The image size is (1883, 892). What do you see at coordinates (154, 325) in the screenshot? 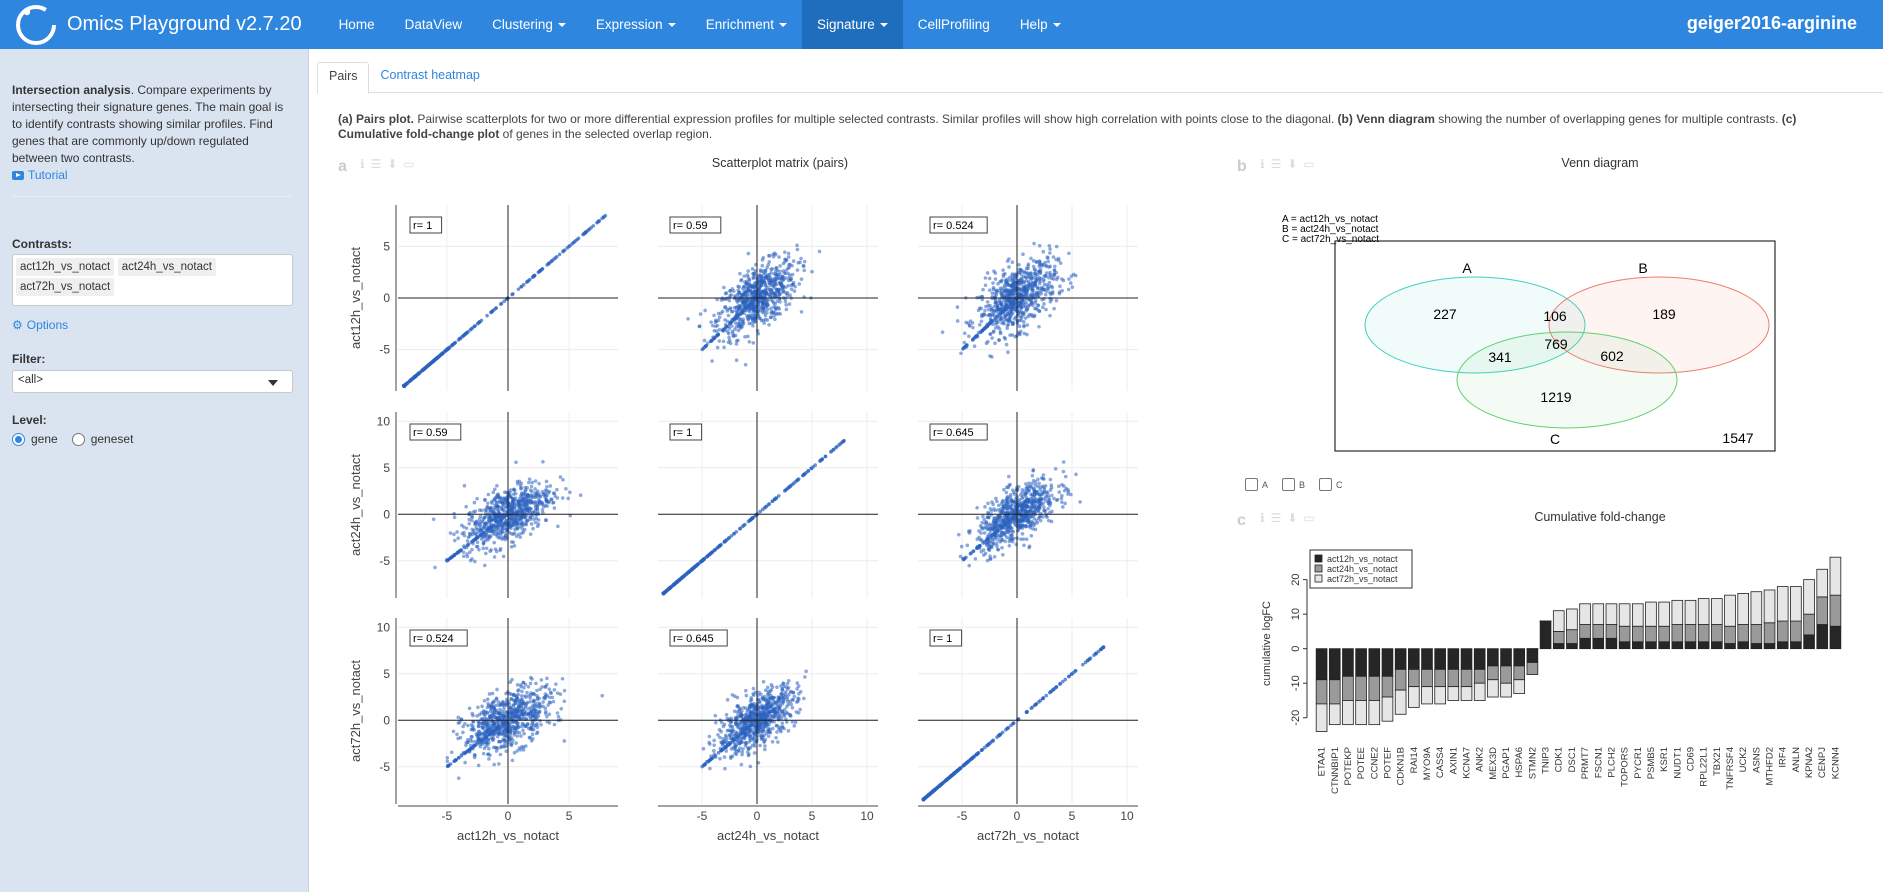
I see `options-link: ⚙ Options` at bounding box center [154, 325].